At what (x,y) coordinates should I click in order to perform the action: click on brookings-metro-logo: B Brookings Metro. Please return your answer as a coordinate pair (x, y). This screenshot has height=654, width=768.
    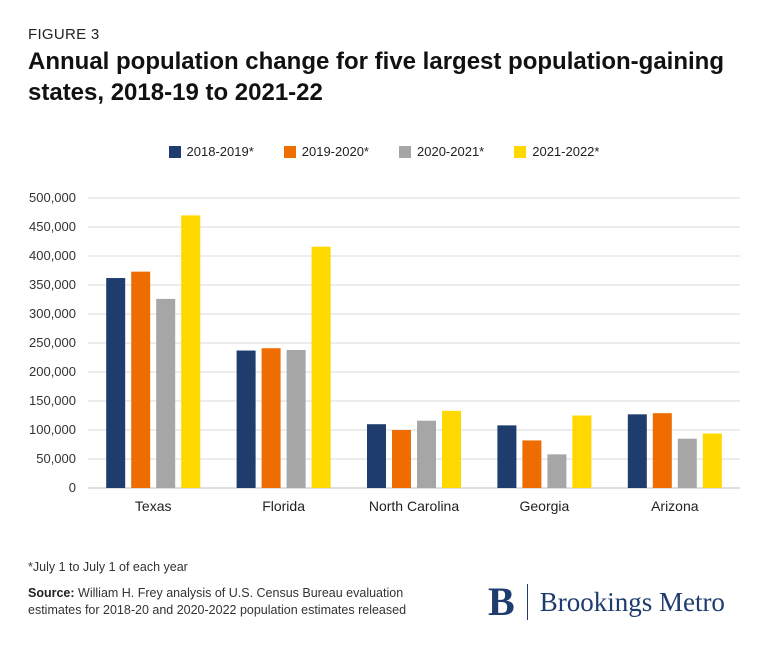
    Looking at the image, I should click on (606, 602).